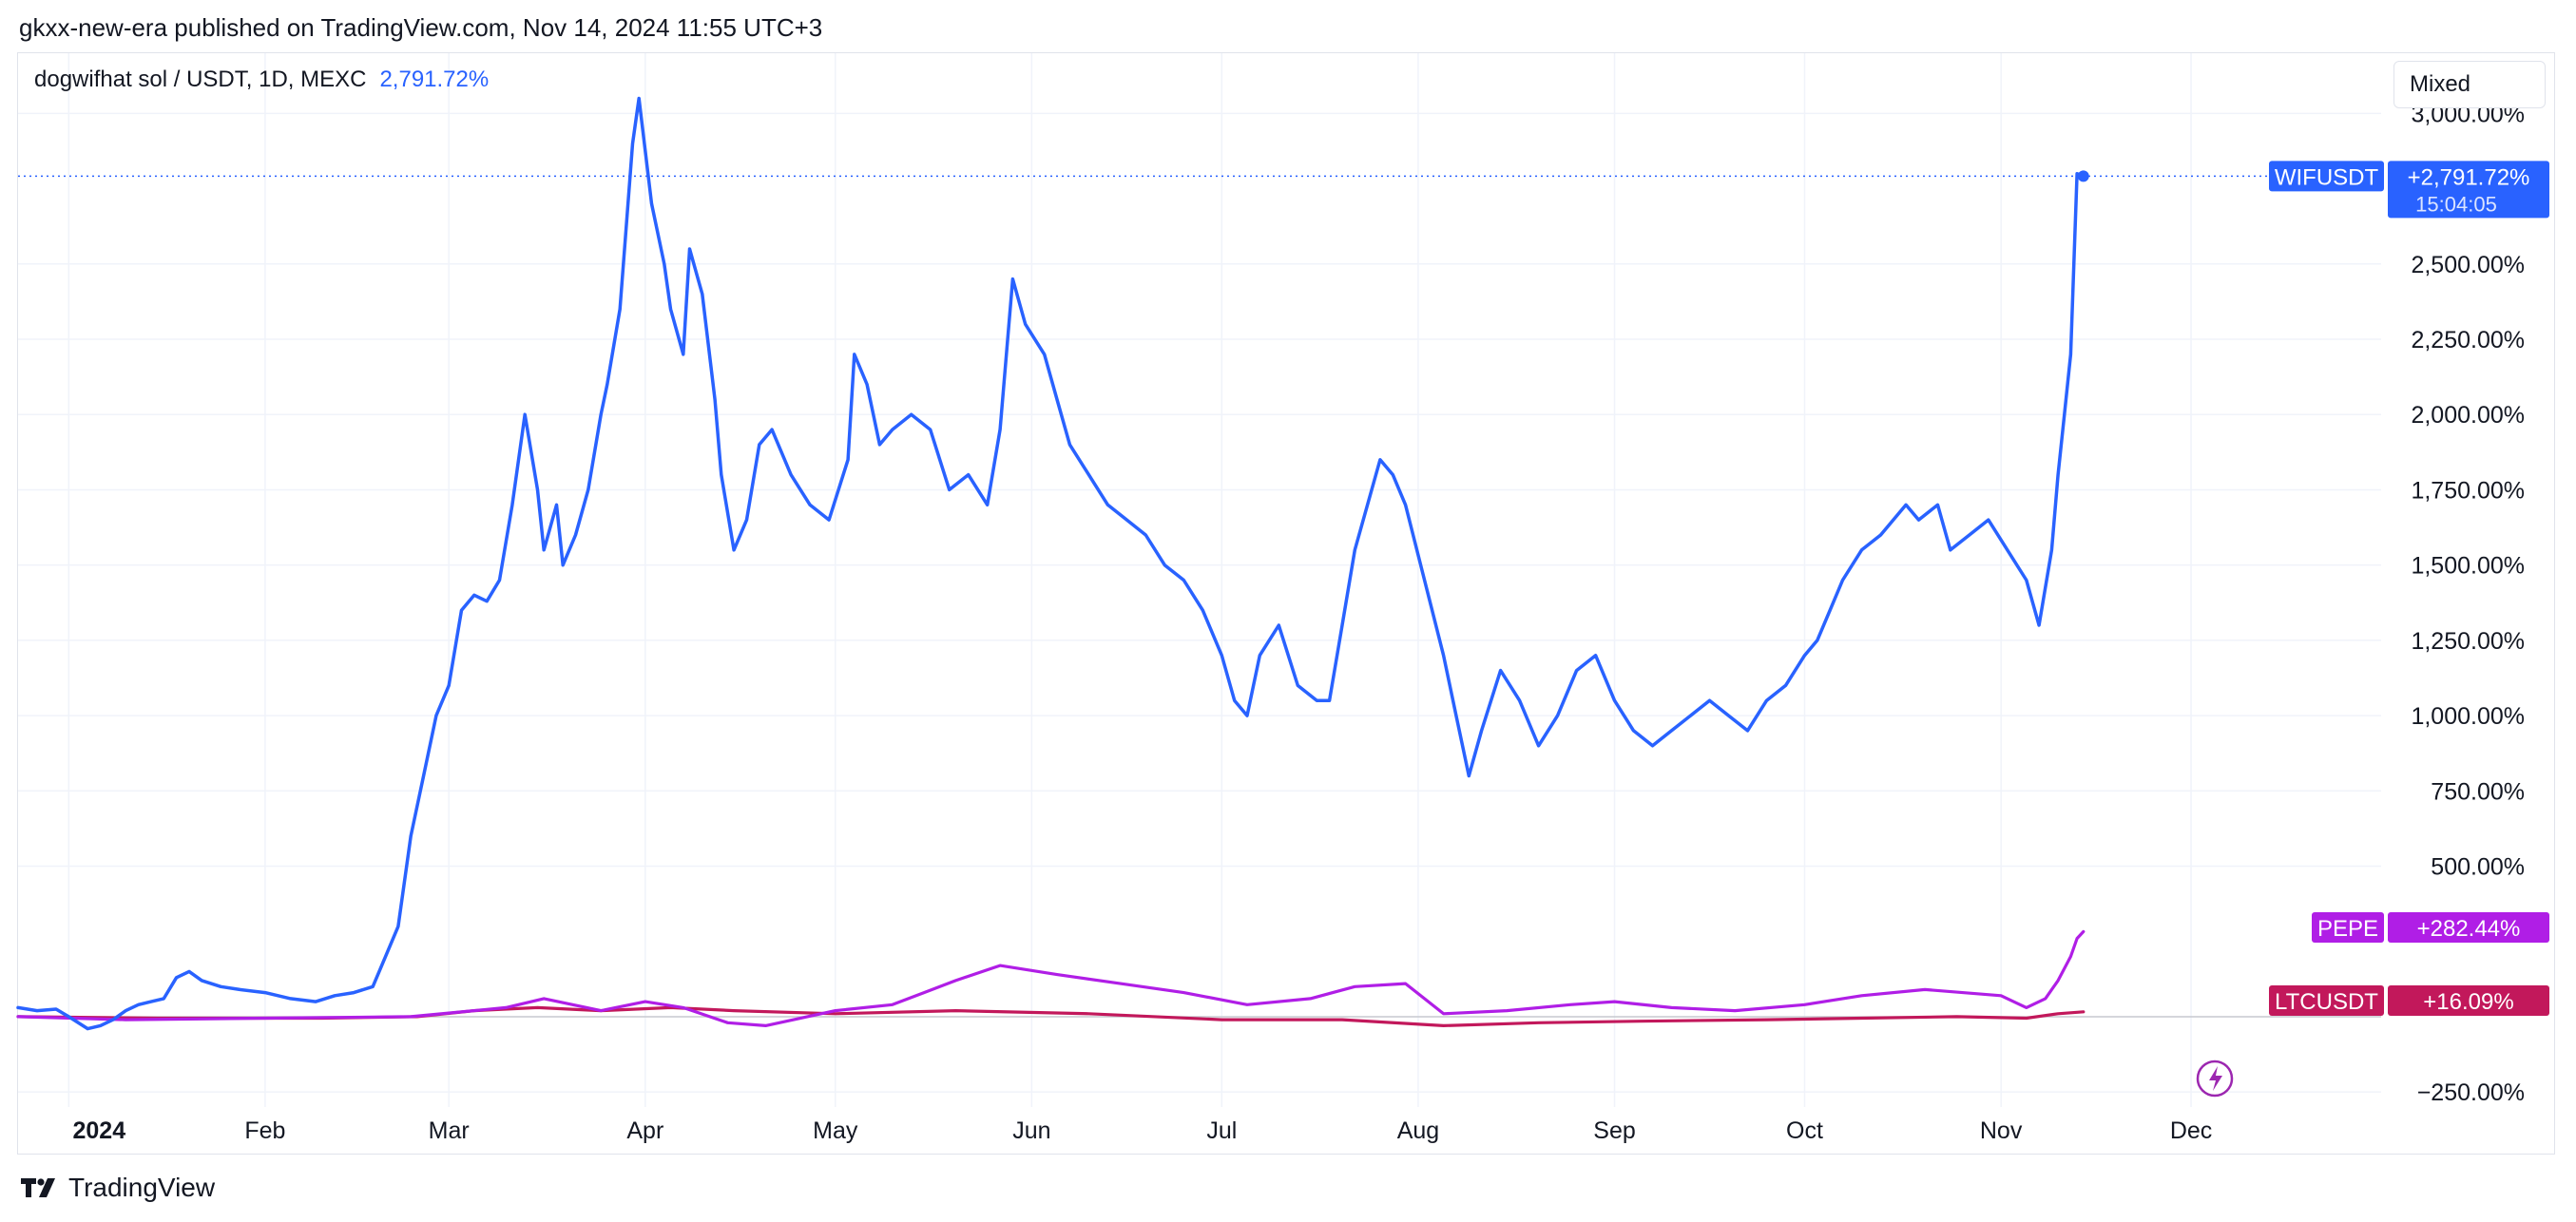 The width and height of the screenshot is (2576, 1222). I want to click on series-name-text: LTCUSDT, so click(2327, 1002).